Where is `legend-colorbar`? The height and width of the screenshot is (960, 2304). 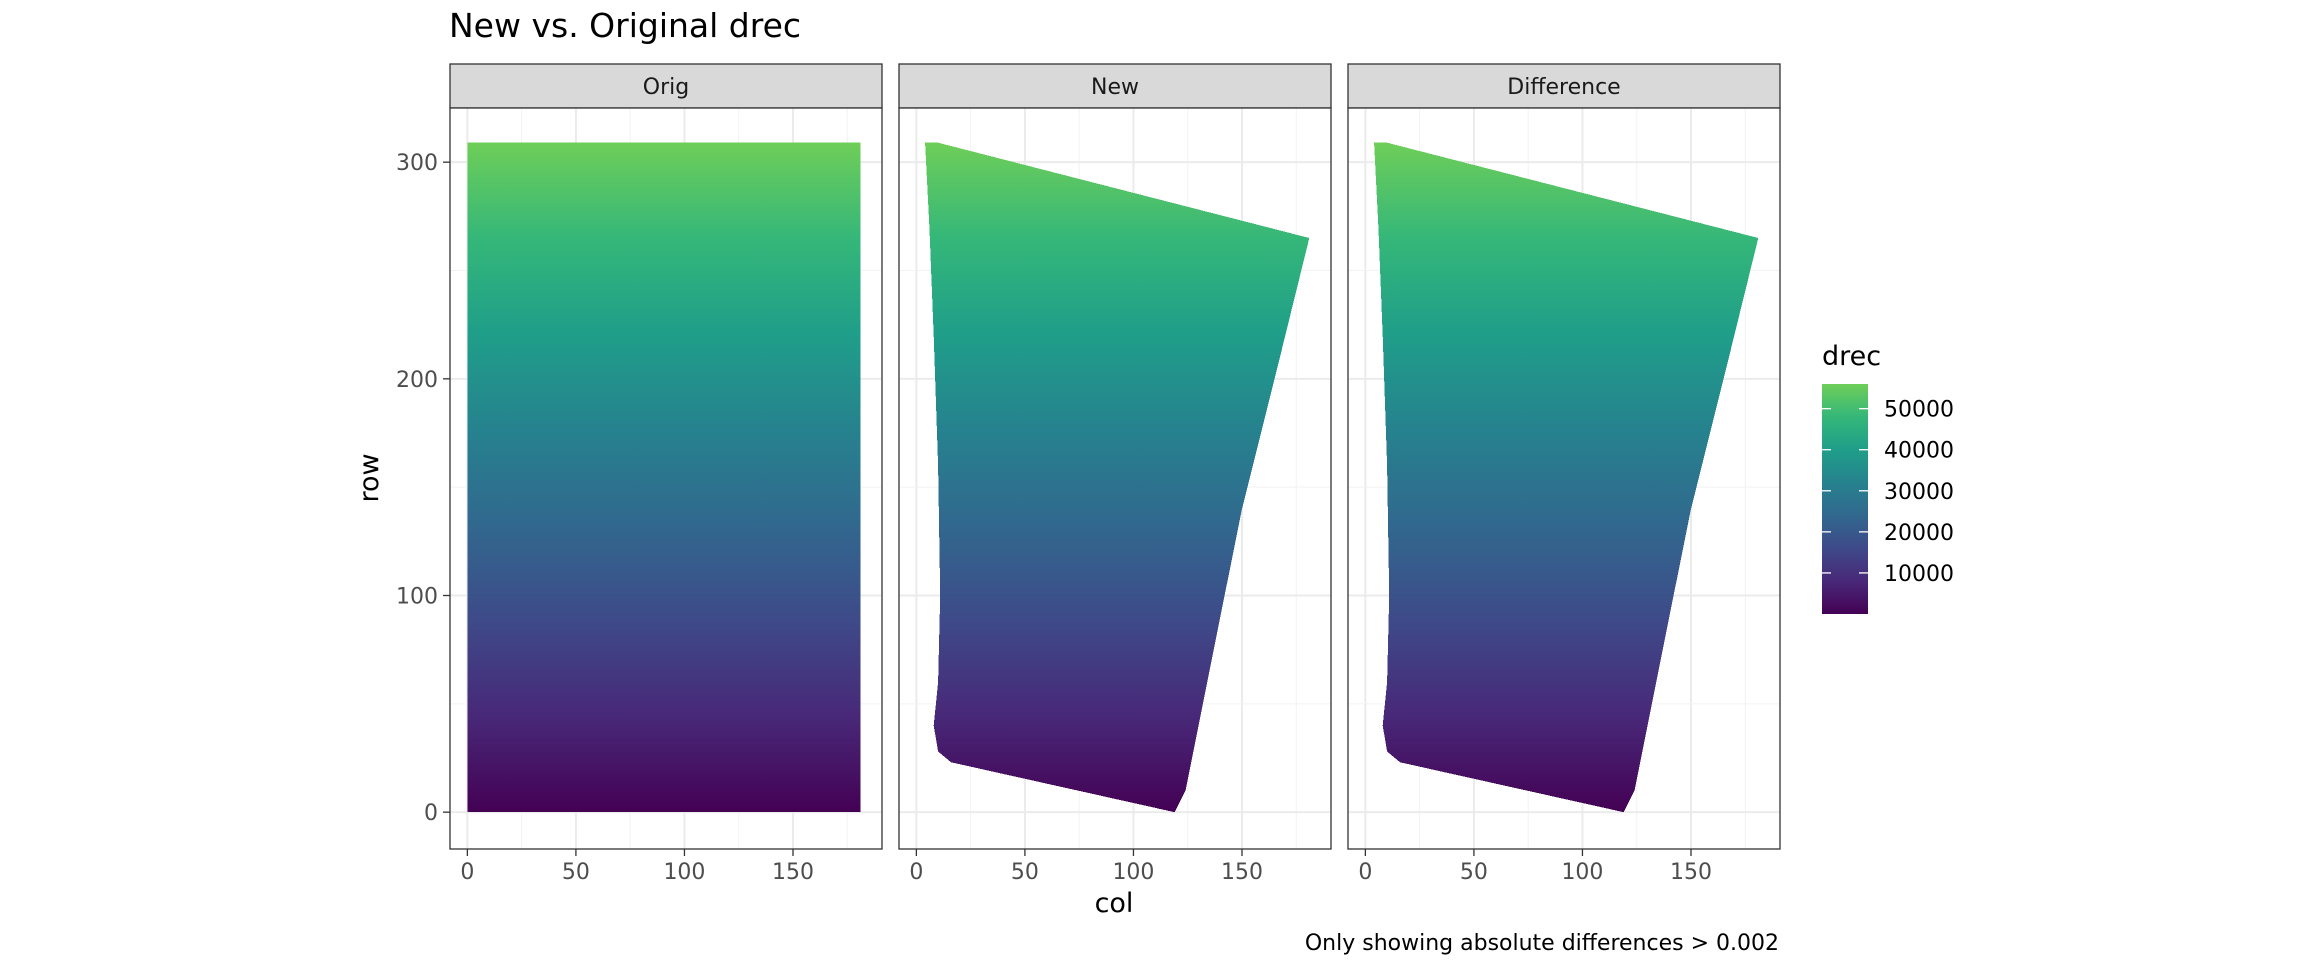
legend-colorbar is located at coordinates (1845, 499).